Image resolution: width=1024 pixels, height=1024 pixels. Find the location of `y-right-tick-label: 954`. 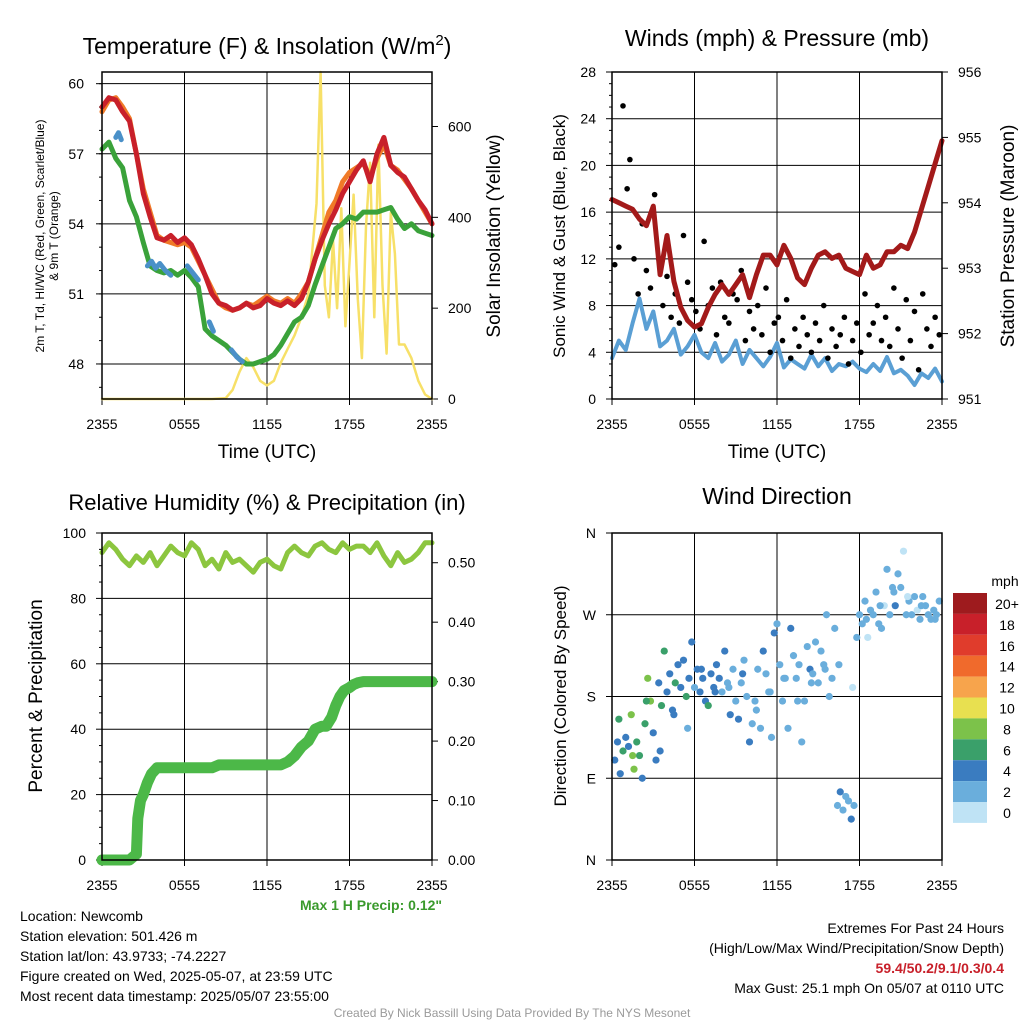

y-right-tick-label: 954 is located at coordinates (970, 203).